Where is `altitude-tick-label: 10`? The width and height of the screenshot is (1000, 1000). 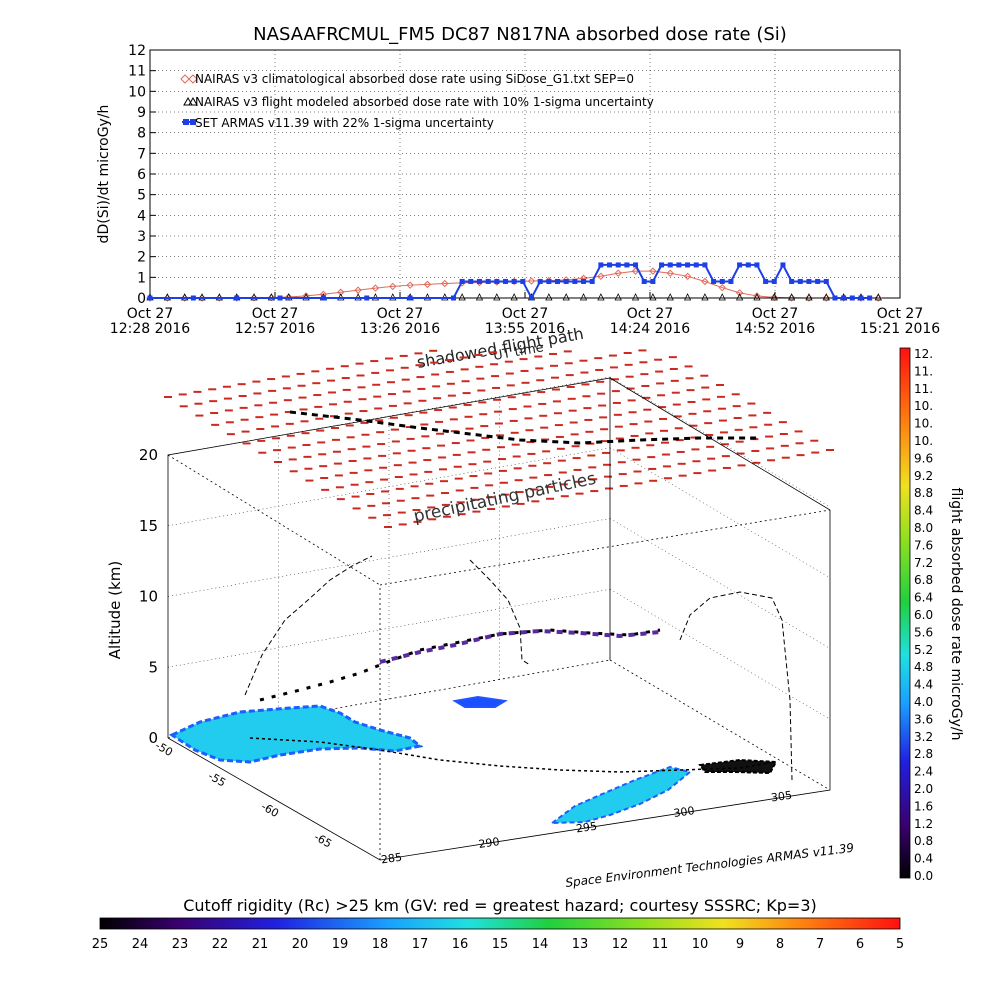 altitude-tick-label: 10 is located at coordinates (148, 597).